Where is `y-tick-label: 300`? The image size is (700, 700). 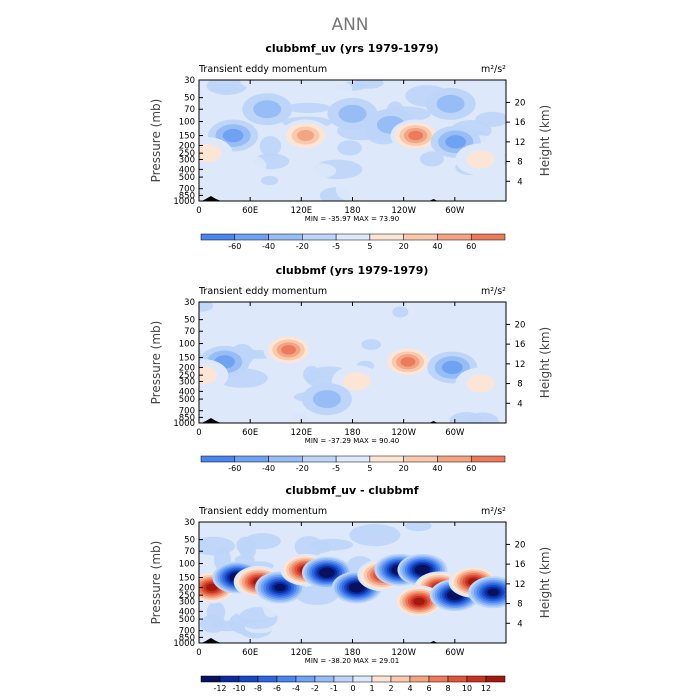
y-tick-label: 300 is located at coordinates (187, 160).